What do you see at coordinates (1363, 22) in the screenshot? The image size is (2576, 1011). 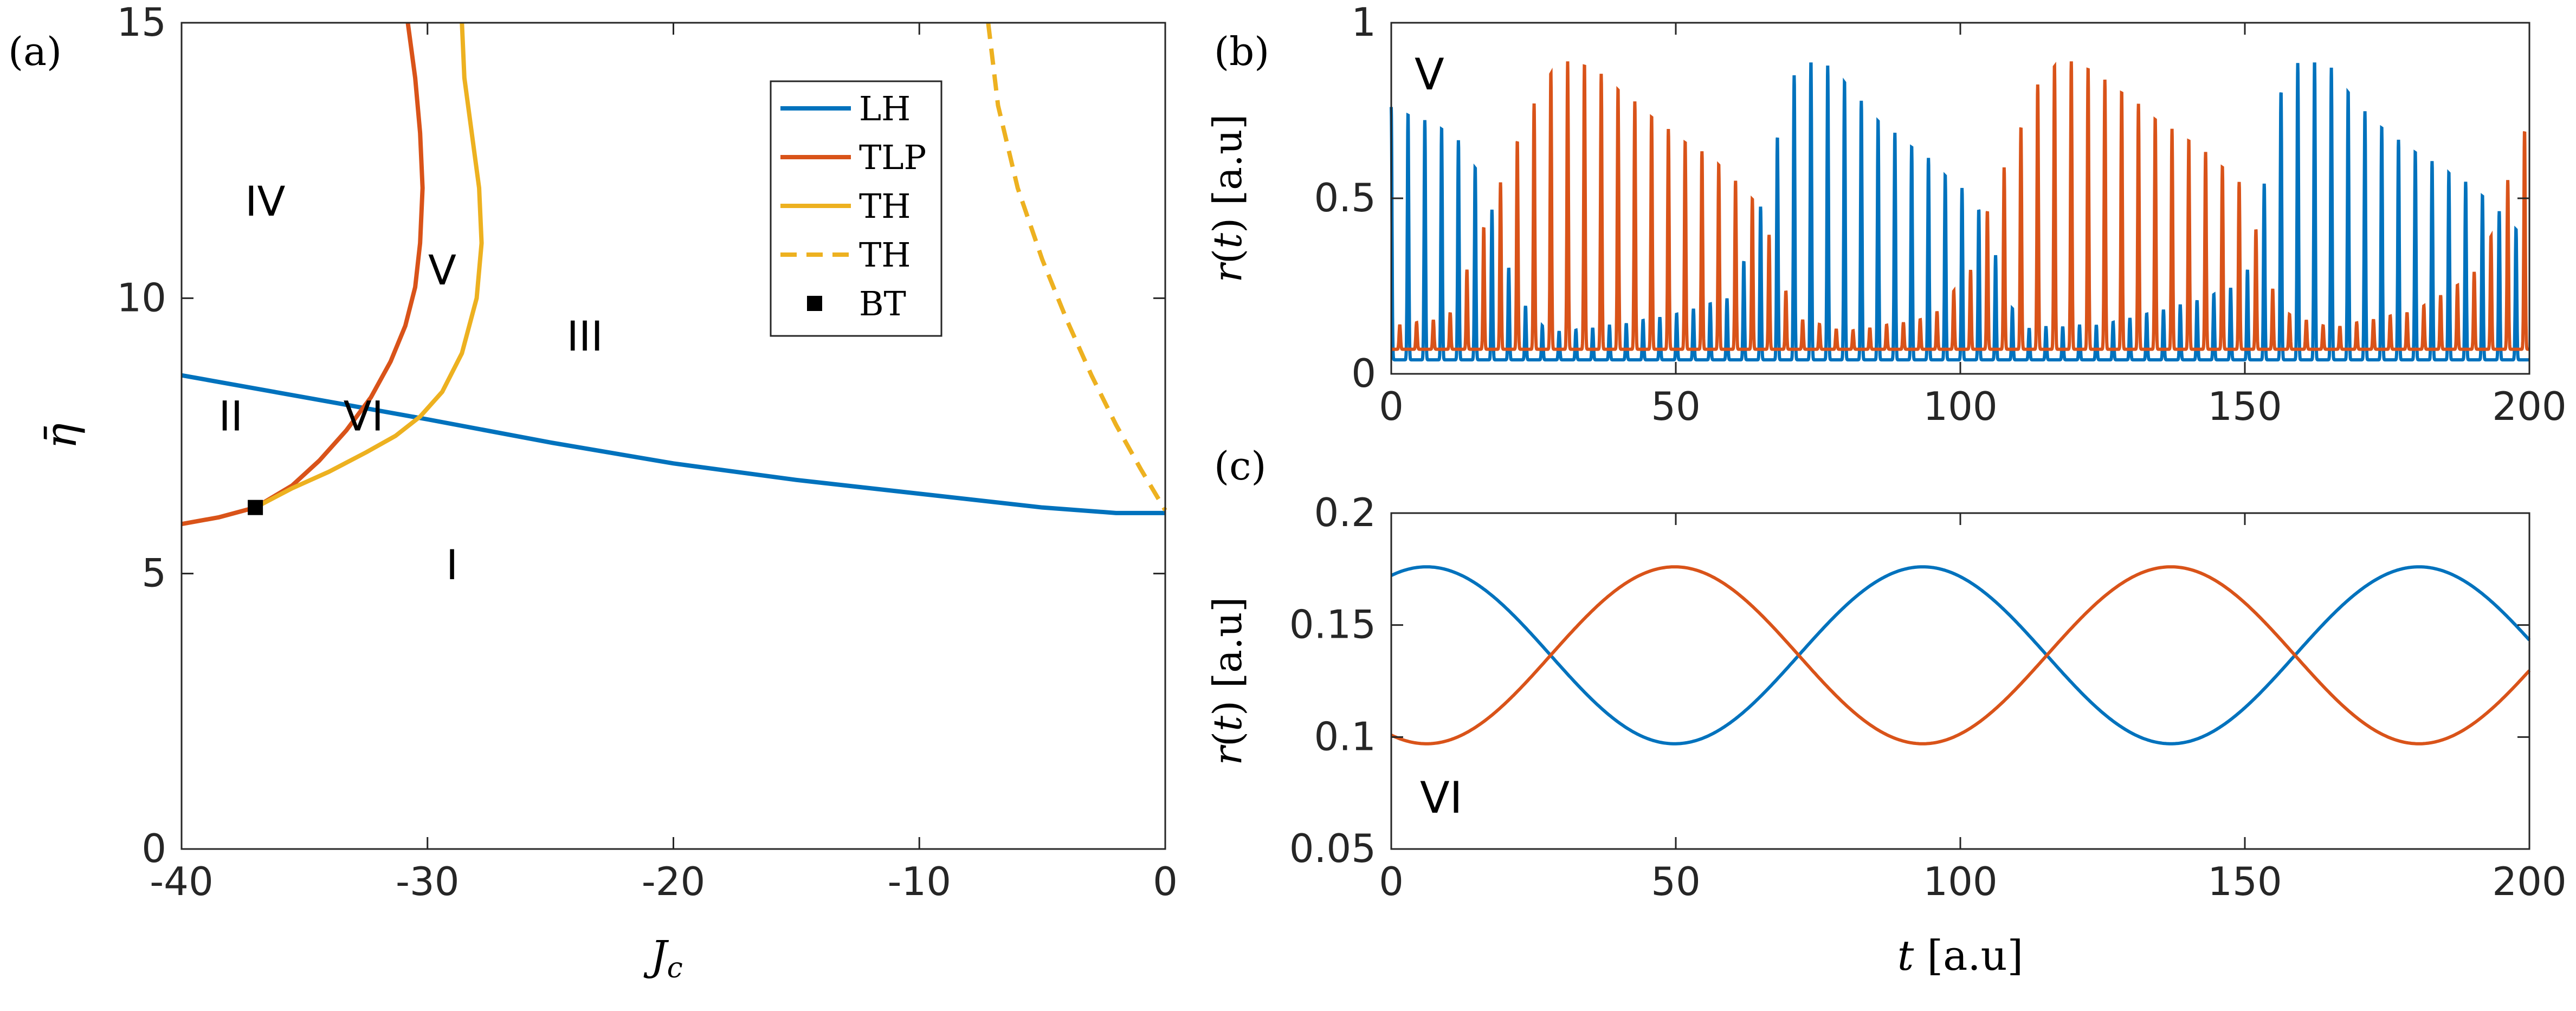 I see `y-tick-label: 1` at bounding box center [1363, 22].